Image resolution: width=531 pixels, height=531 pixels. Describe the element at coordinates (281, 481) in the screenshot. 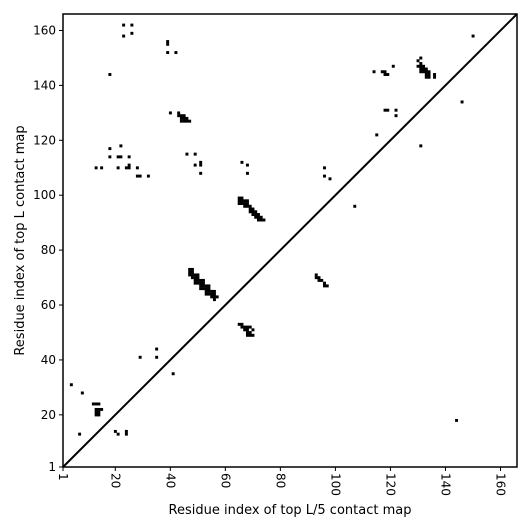

I see `x-axis-ticks: 1 20 40 60 80 100 120 140 160` at that location.